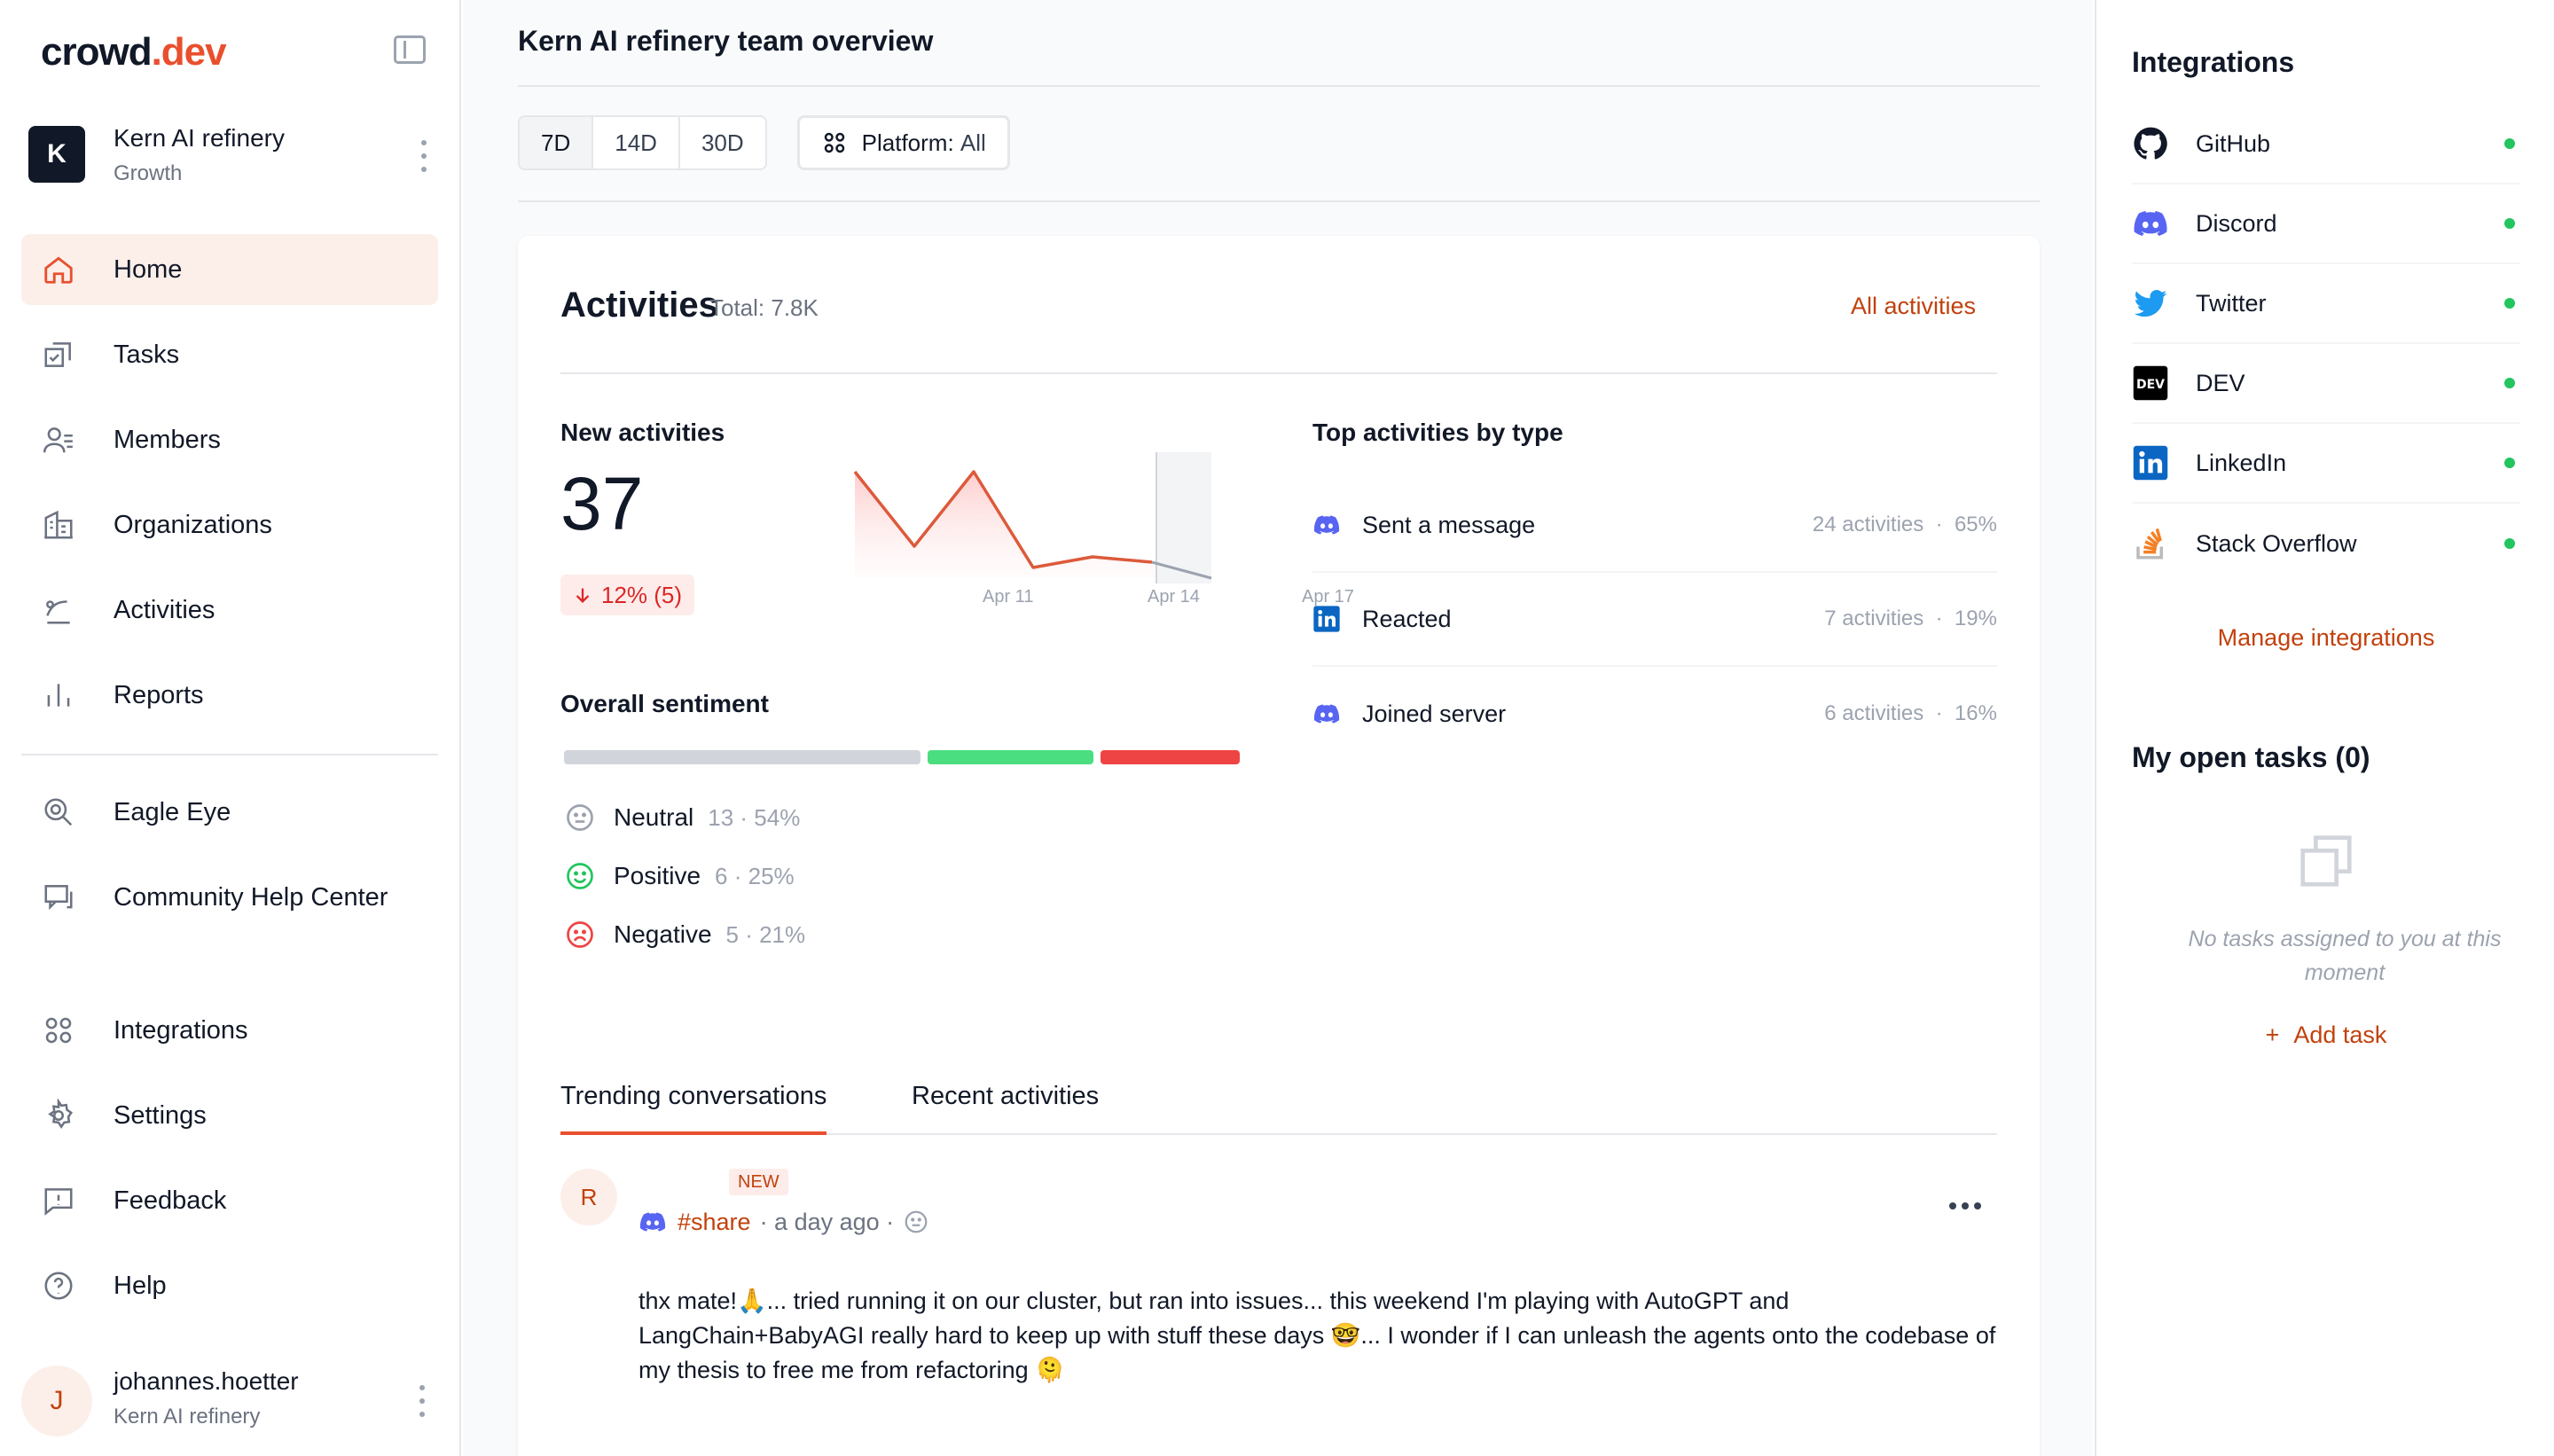 The image size is (2554, 1456). Describe the element at coordinates (1174, 597) in the screenshot. I see `sparkline-tick: Apr 14` at that location.